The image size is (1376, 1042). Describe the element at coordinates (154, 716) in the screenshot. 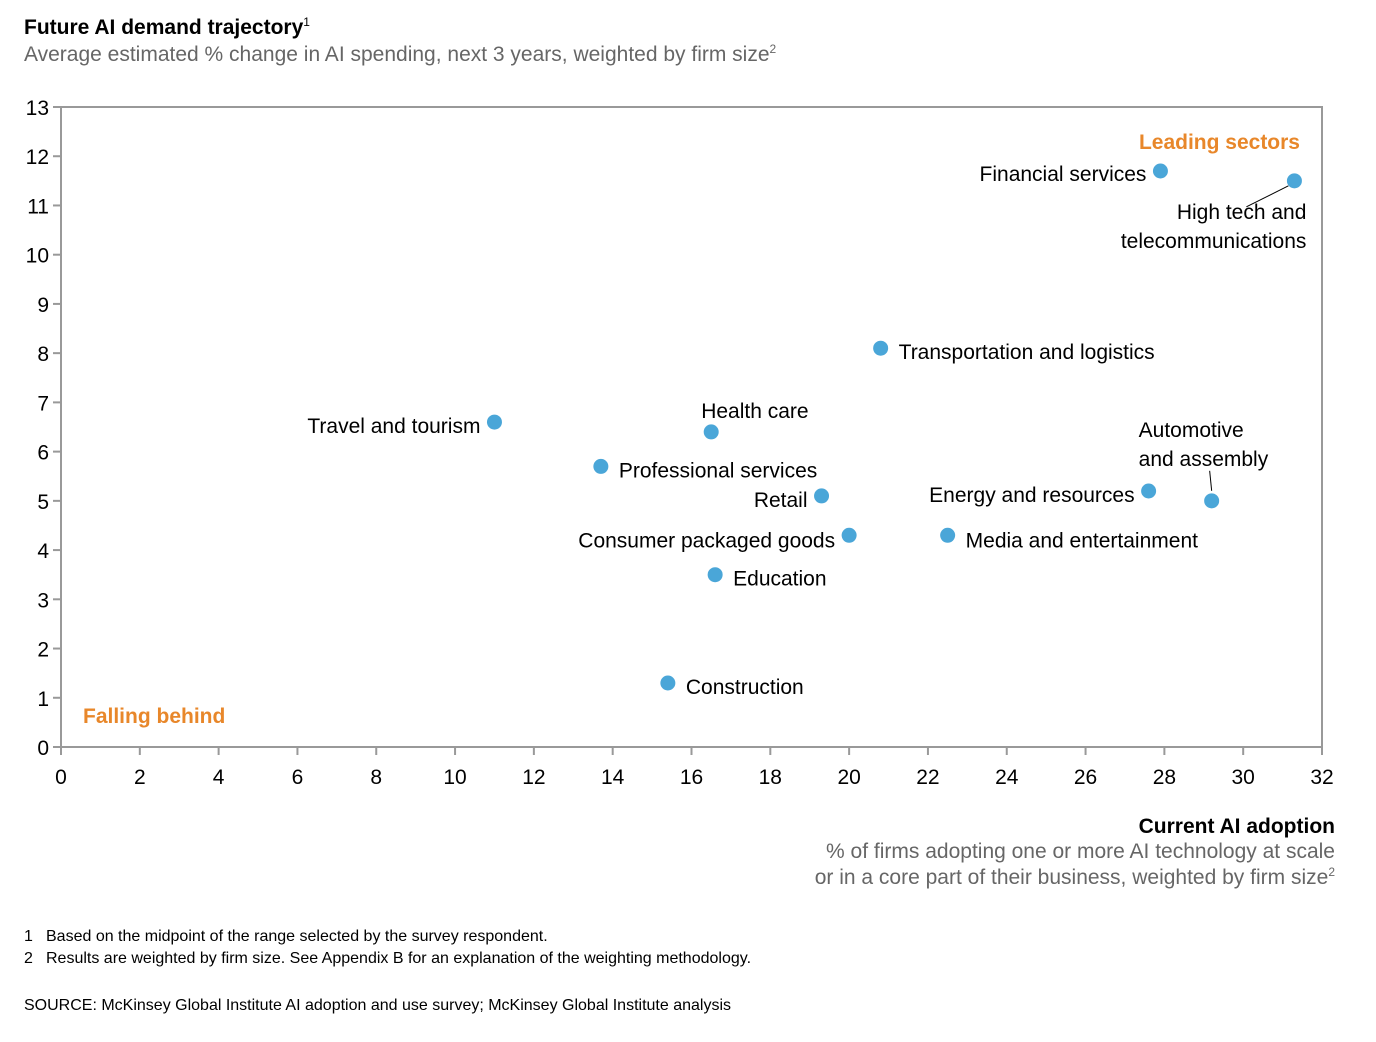

I see `region-label-falling: Falling behind` at that location.